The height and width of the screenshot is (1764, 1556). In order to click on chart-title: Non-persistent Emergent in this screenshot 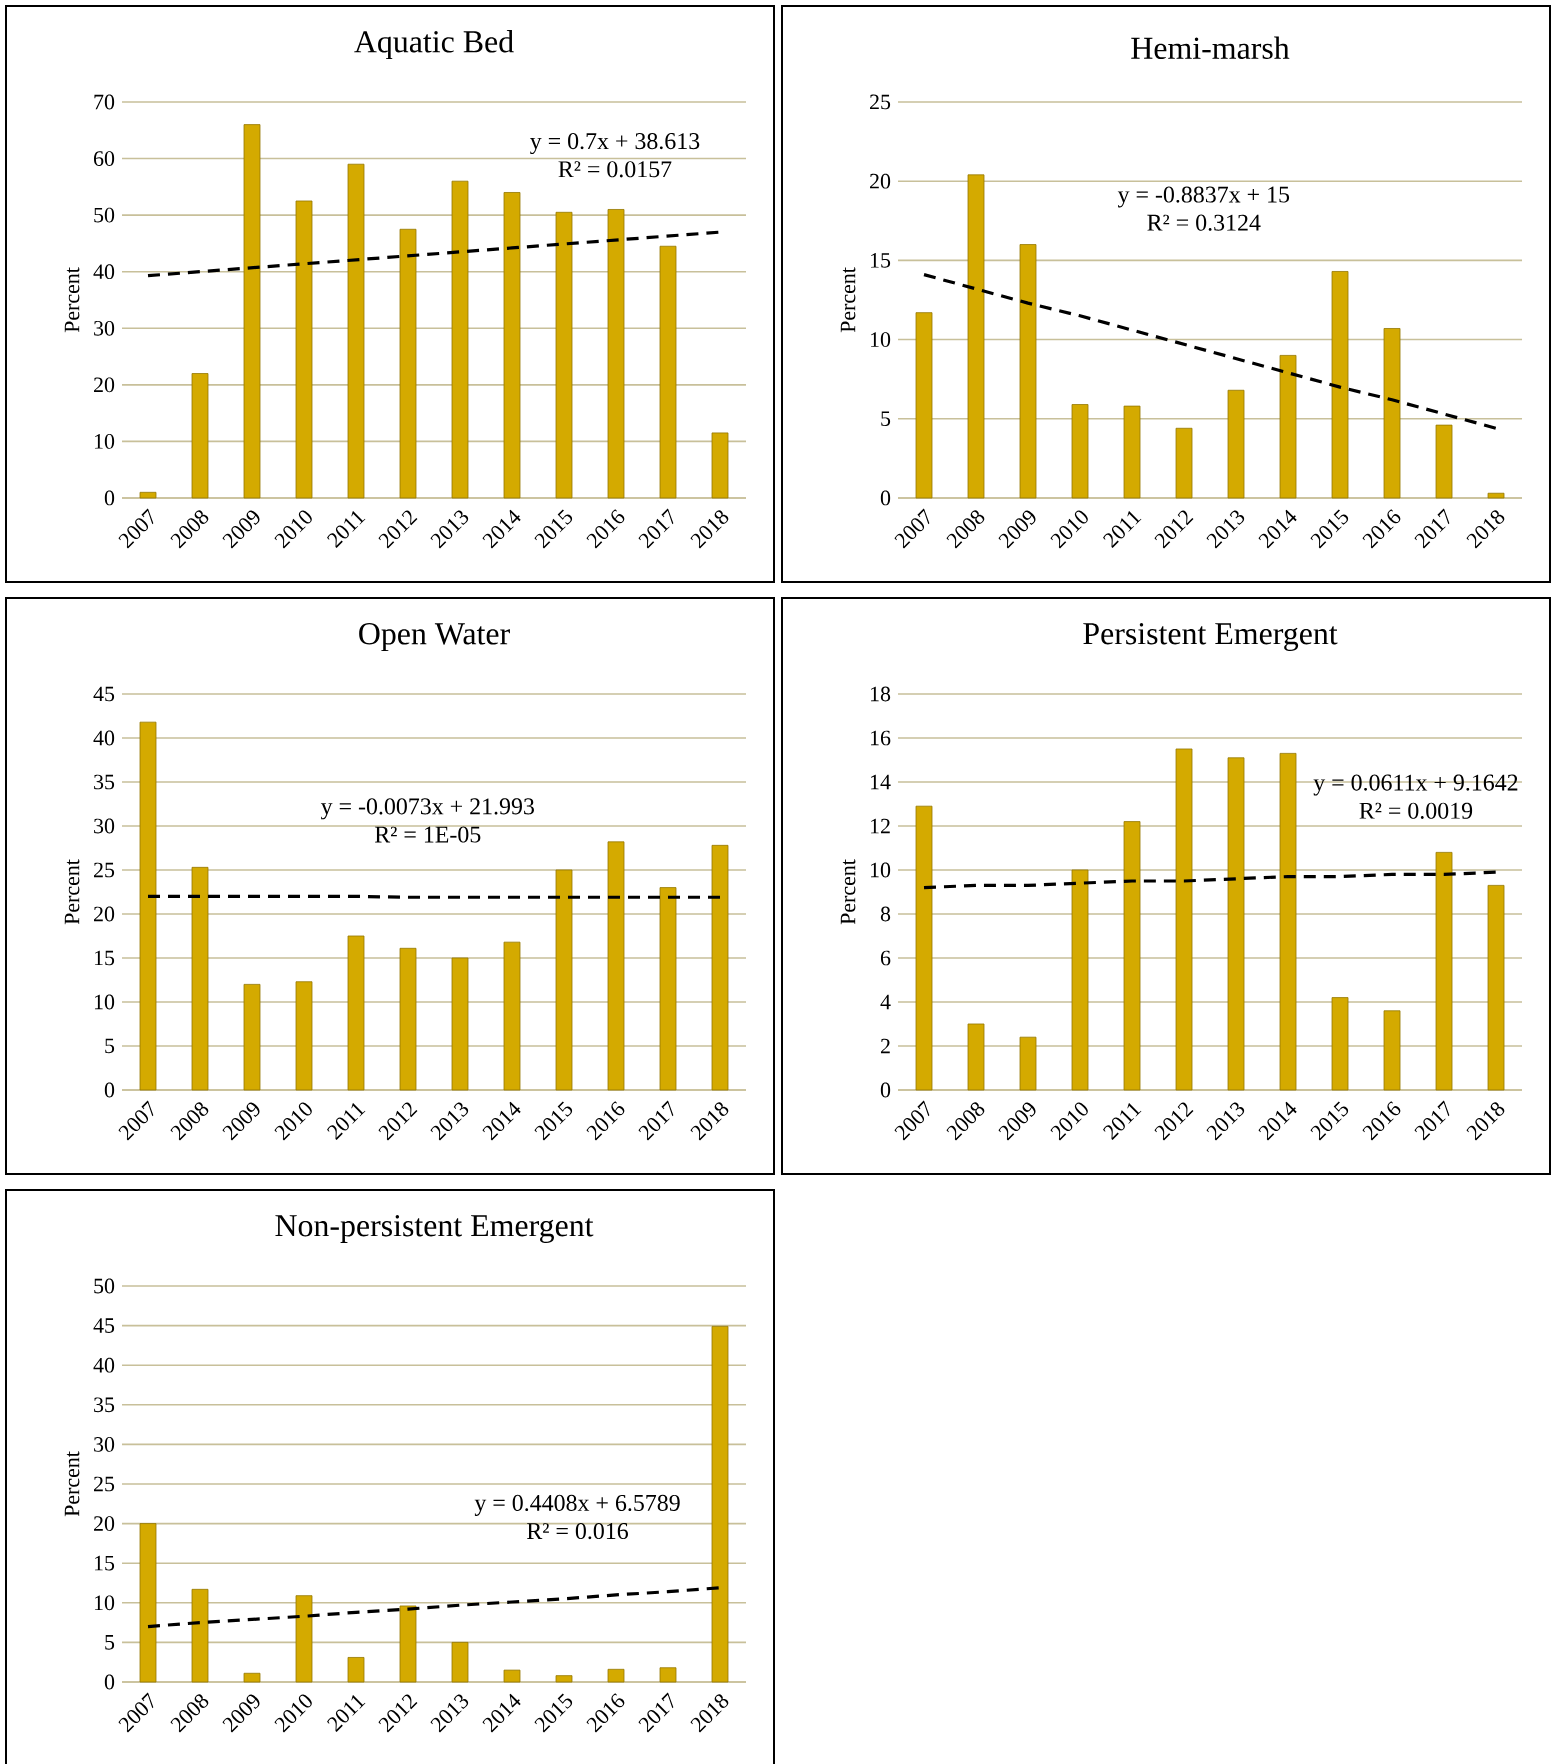, I will do `click(434, 1229)`.